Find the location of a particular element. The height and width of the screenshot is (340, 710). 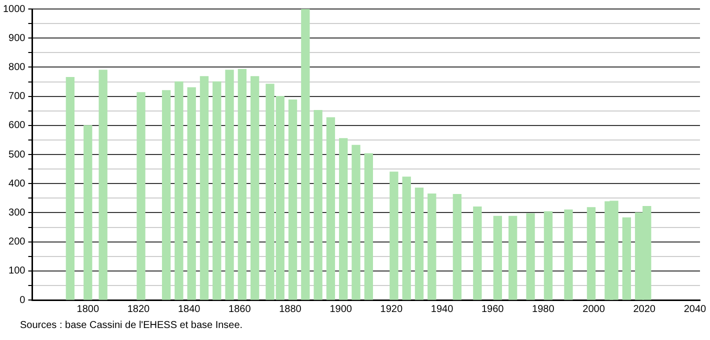

x-tick-label: 1880 is located at coordinates (290, 309).